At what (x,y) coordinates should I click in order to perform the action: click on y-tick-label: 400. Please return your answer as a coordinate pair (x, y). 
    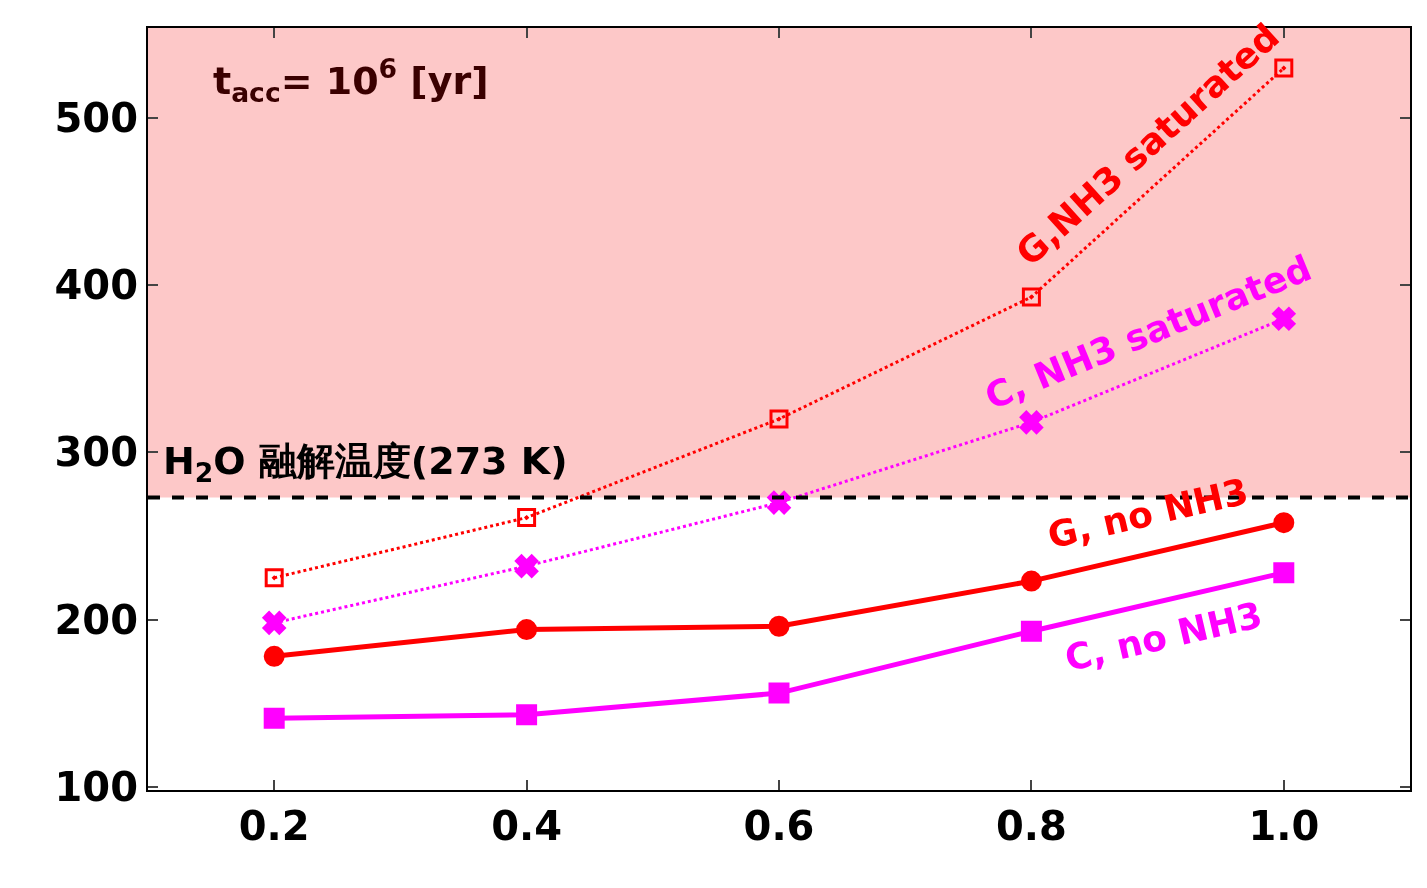
    Looking at the image, I should click on (96, 285).